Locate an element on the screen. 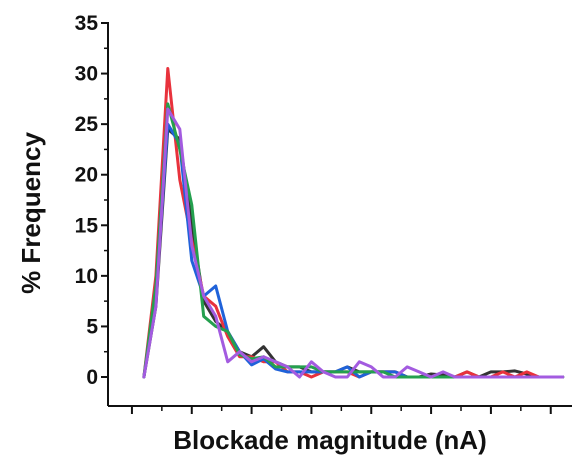 The image size is (575, 461). y-axis-title: % Frequency is located at coordinates (31, 213).